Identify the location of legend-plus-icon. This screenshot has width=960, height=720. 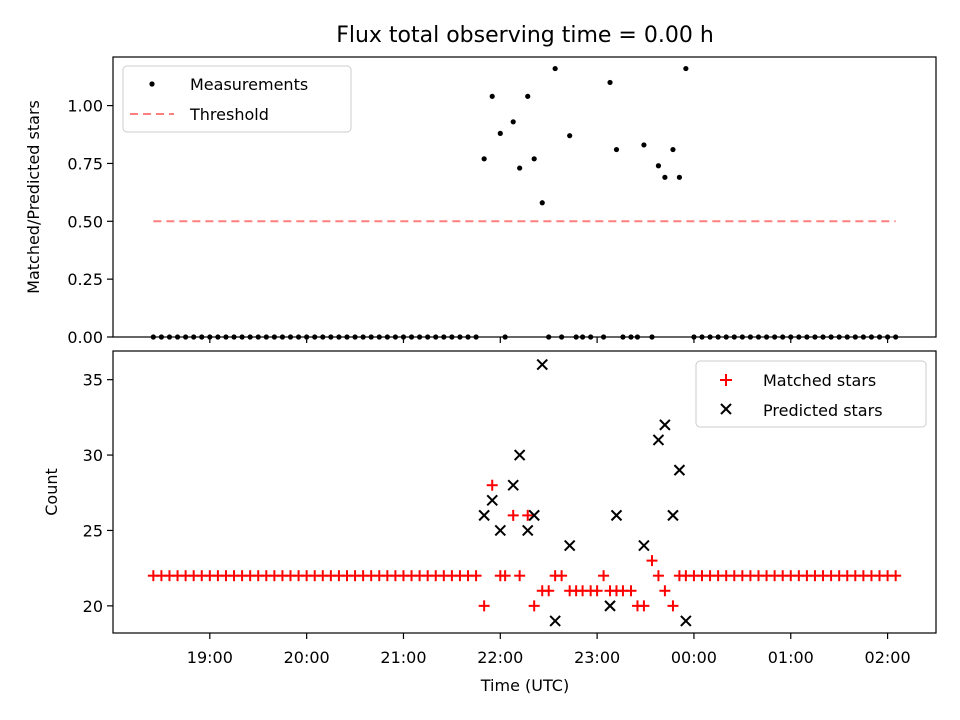
(726, 380).